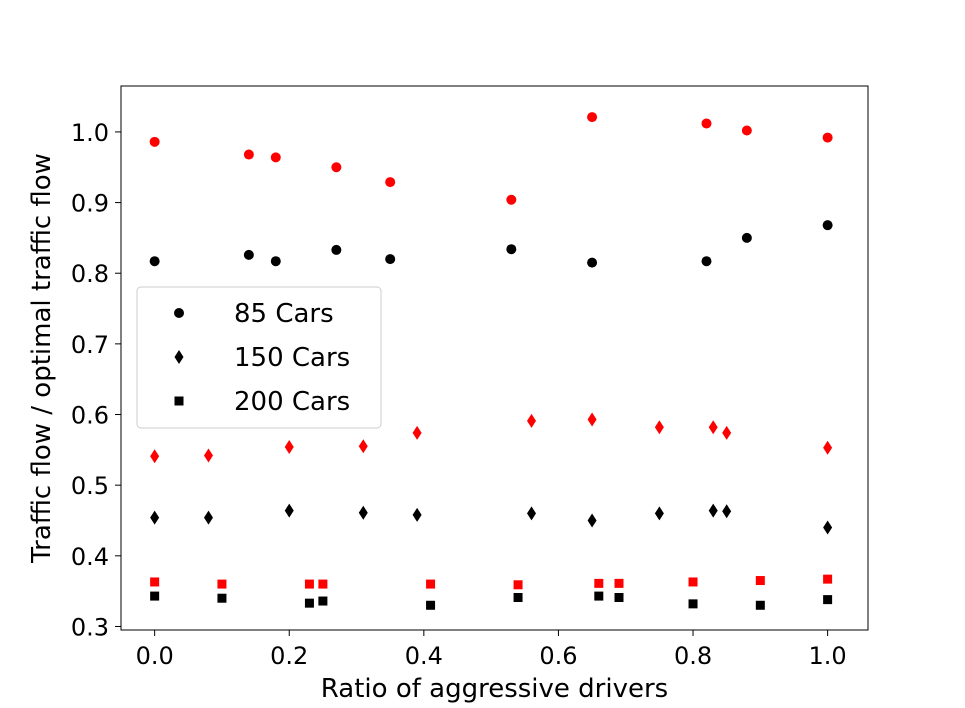 The width and height of the screenshot is (965, 708). What do you see at coordinates (693, 656) in the screenshot?
I see `x-tick-label: 0.8` at bounding box center [693, 656].